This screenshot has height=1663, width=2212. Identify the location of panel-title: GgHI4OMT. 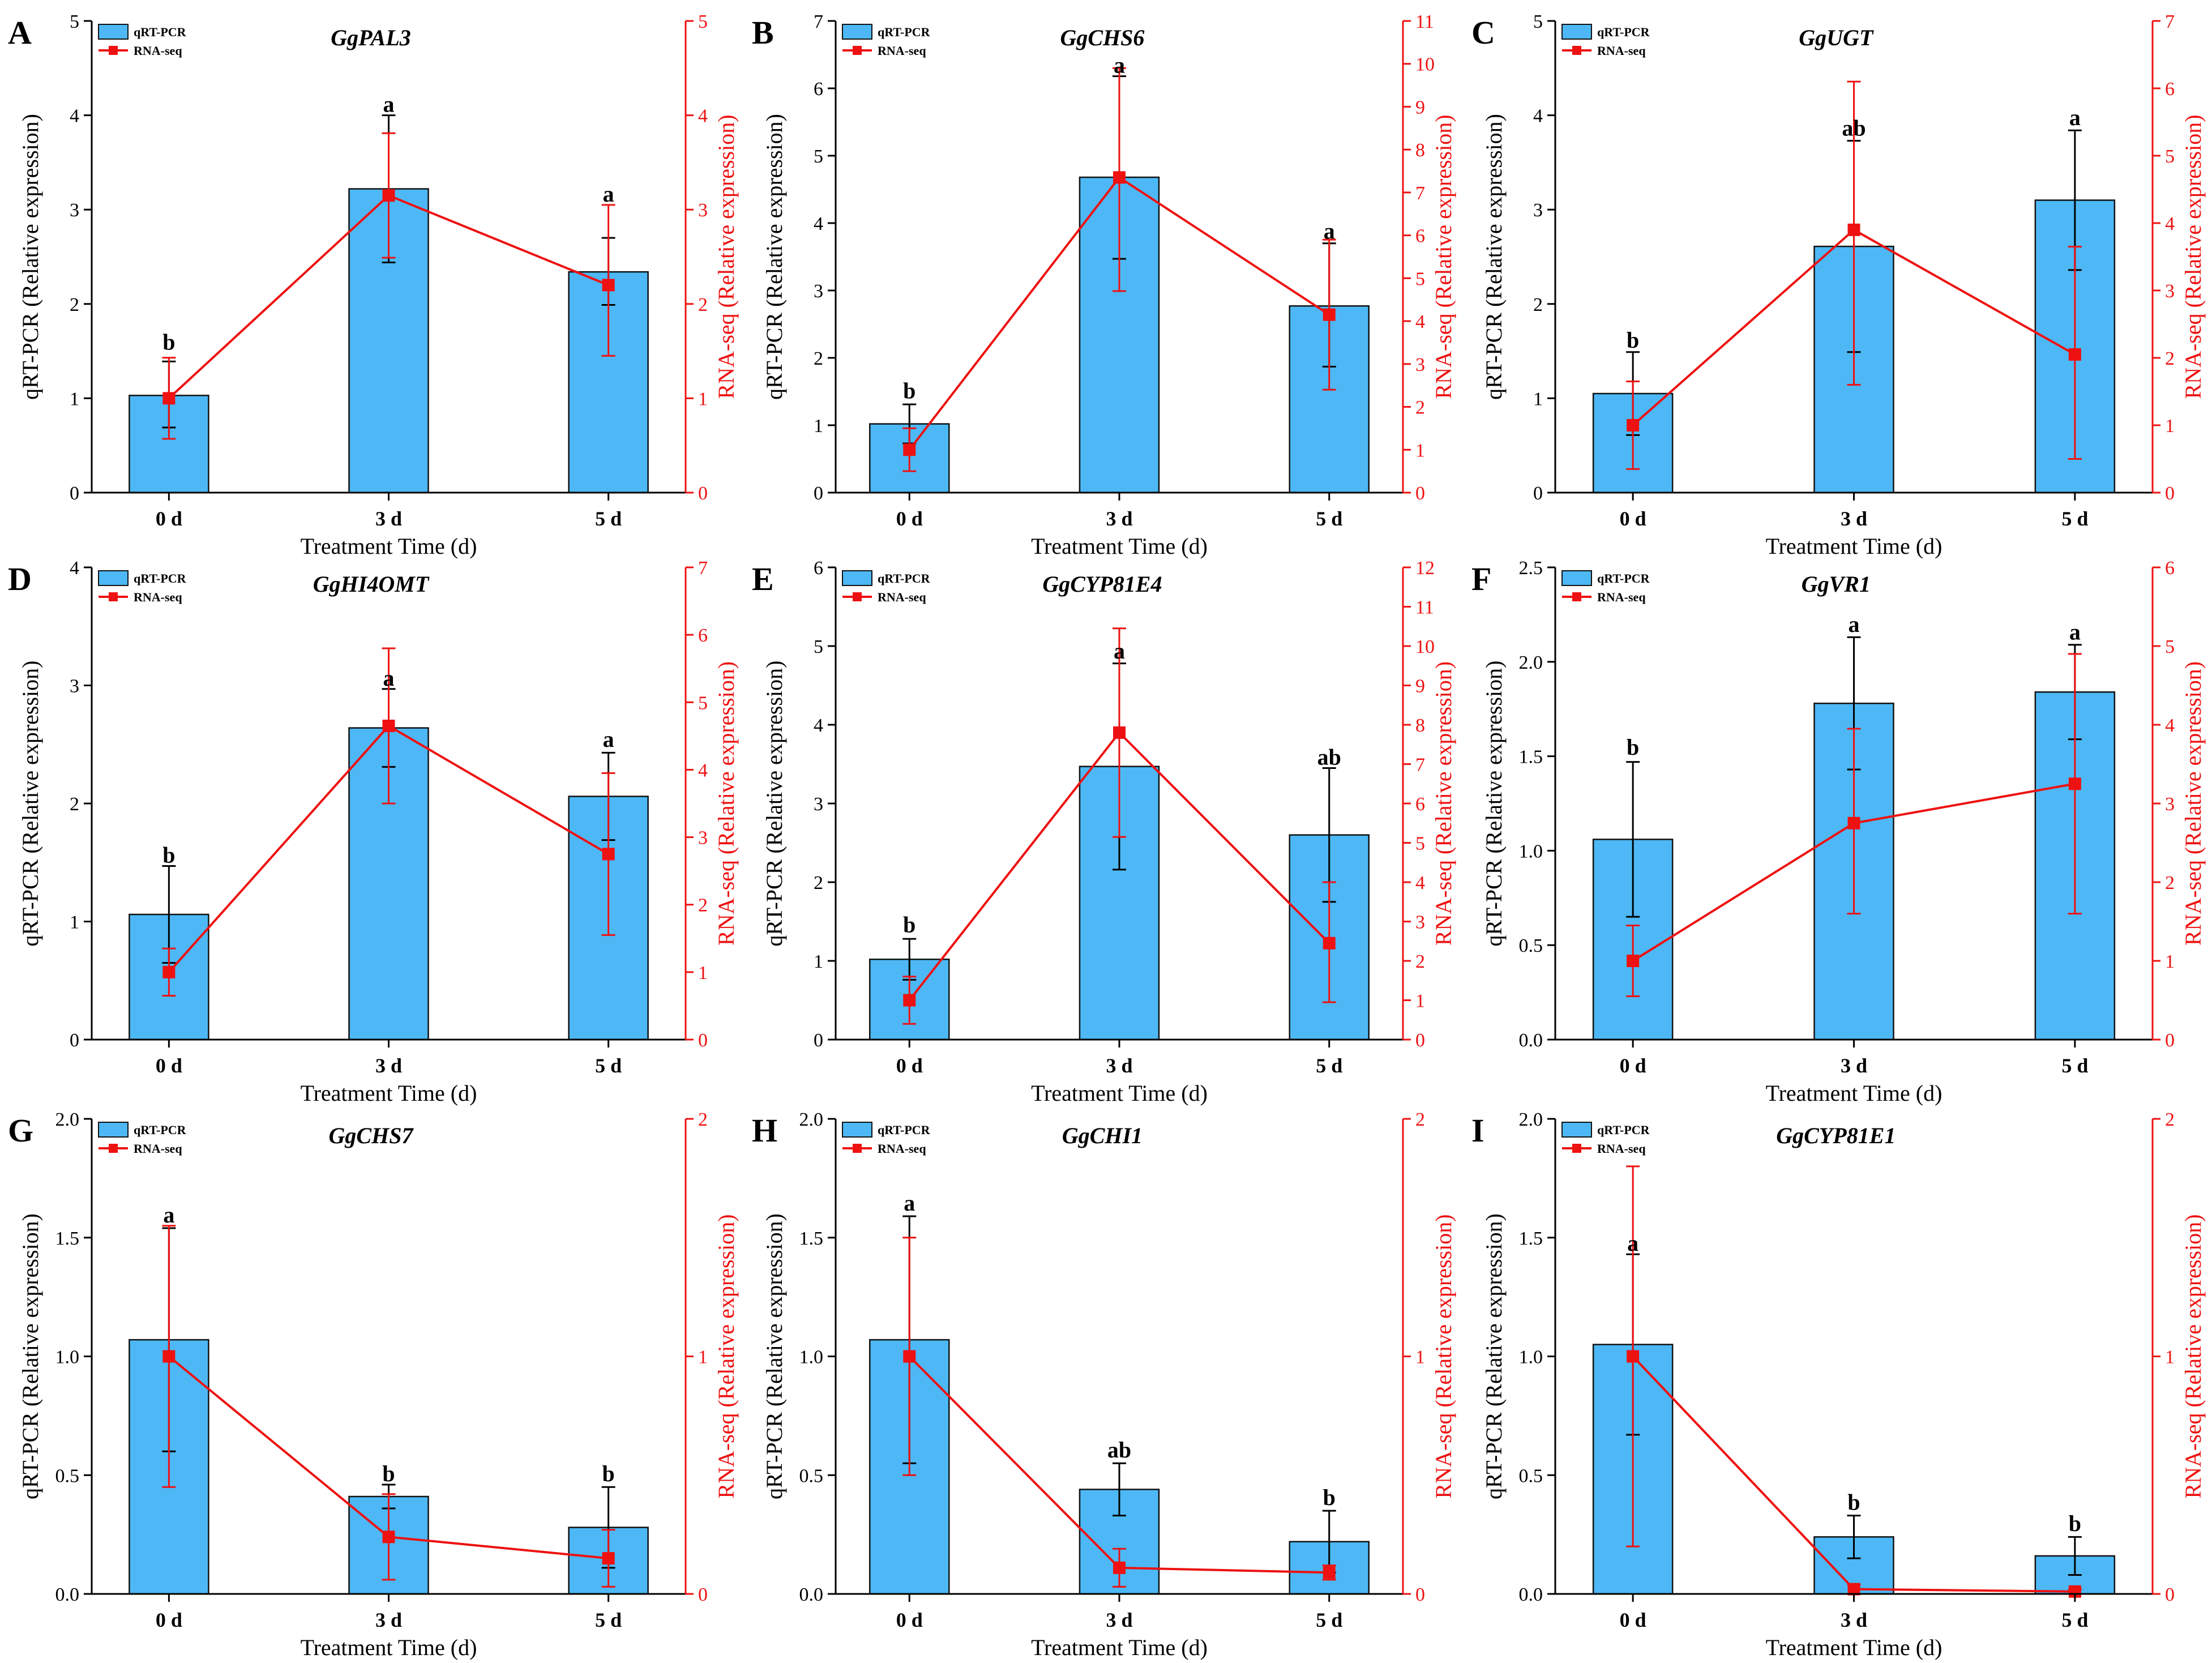
(372, 584).